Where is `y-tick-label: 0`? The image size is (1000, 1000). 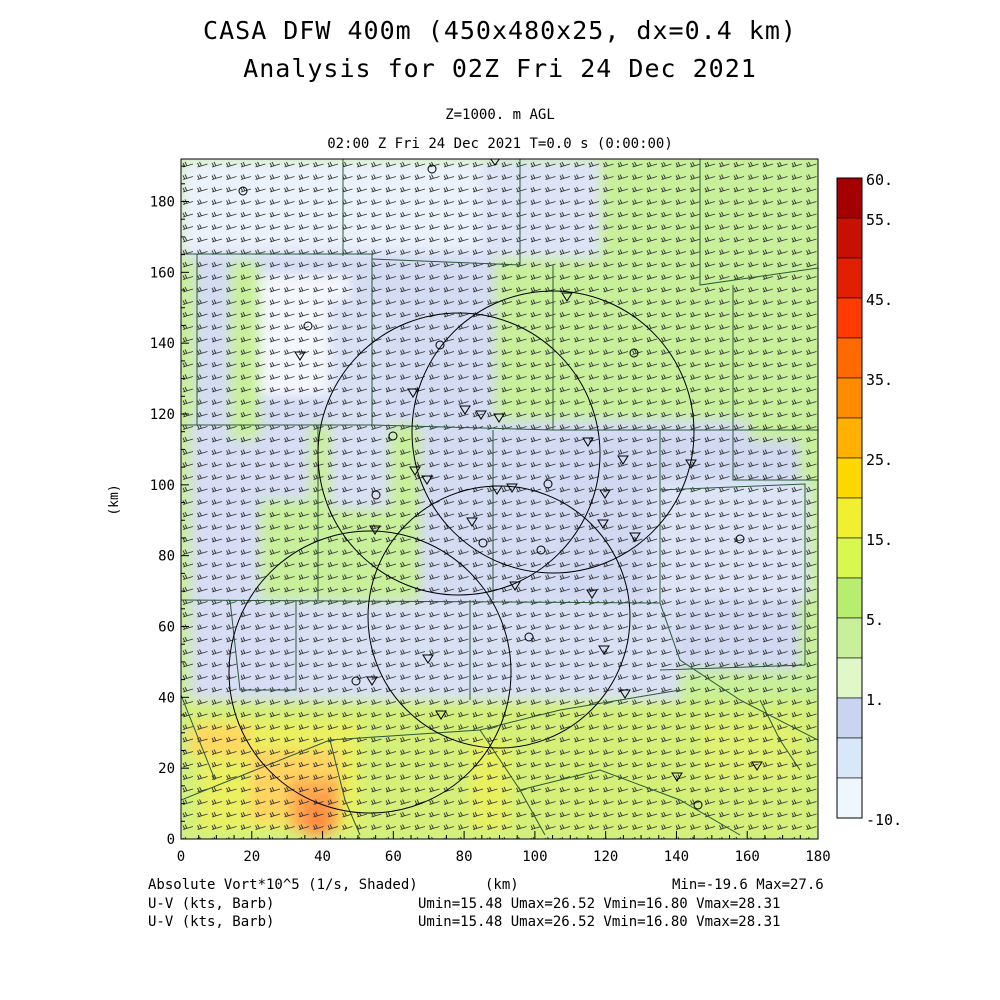 y-tick-label: 0 is located at coordinates (171, 840).